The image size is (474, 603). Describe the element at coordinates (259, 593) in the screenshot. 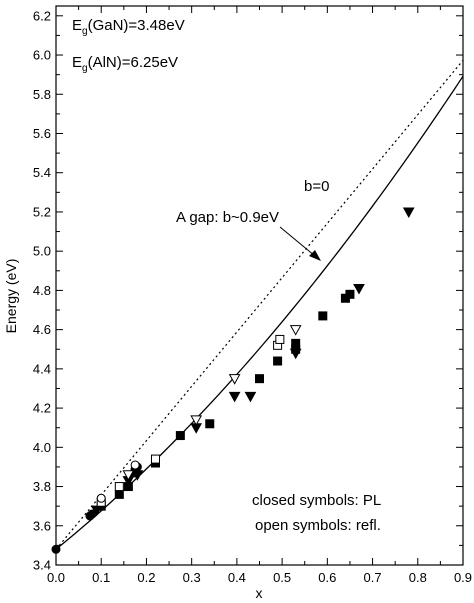

I see `x-axis-title: x` at that location.